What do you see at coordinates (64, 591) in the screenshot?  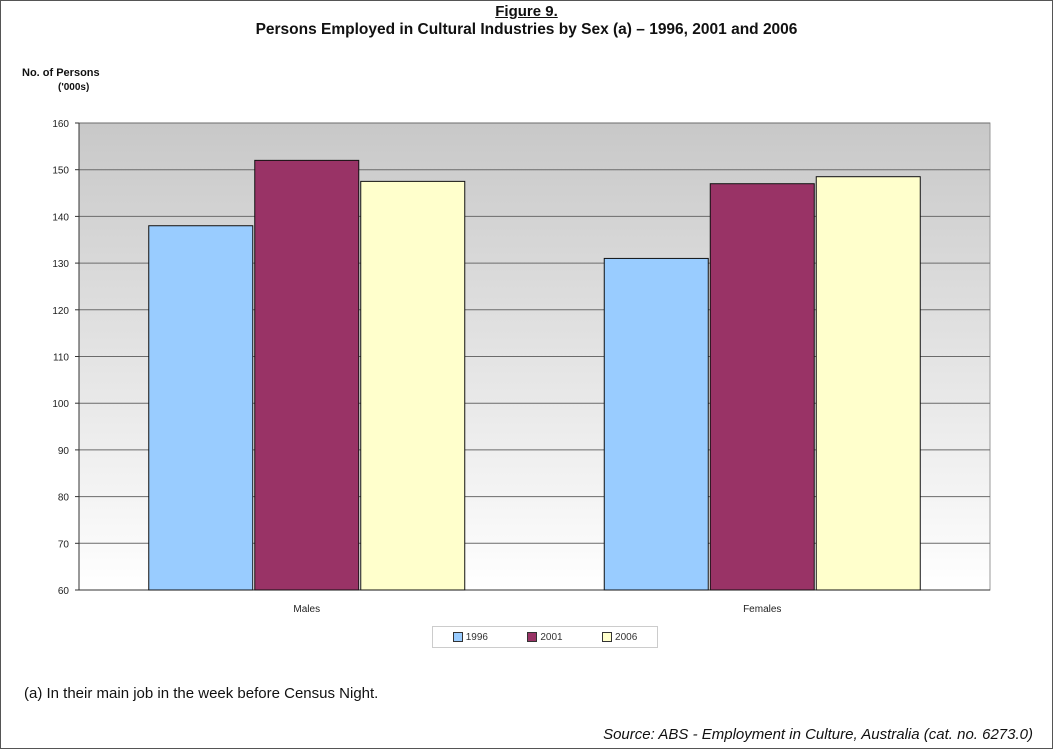 I see `y-tick-label: 60` at bounding box center [64, 591].